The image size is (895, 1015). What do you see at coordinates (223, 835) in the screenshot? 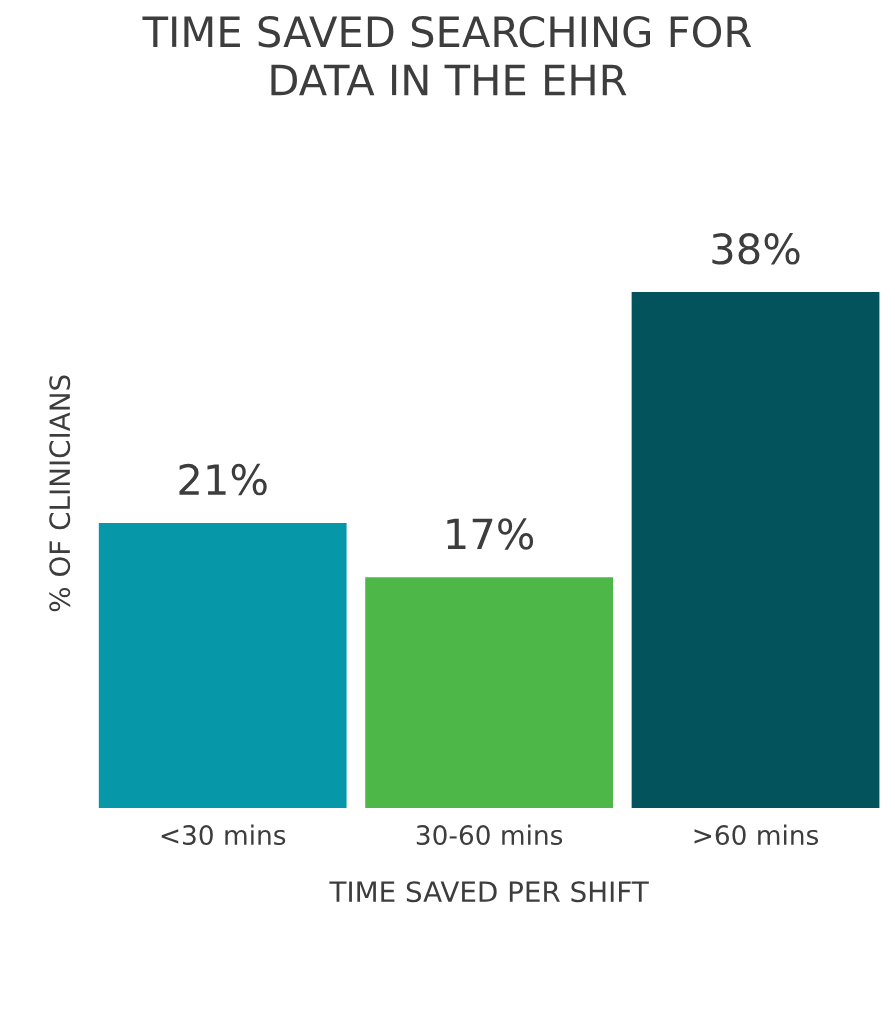
I see `x-tick-label: <30 mins` at bounding box center [223, 835].